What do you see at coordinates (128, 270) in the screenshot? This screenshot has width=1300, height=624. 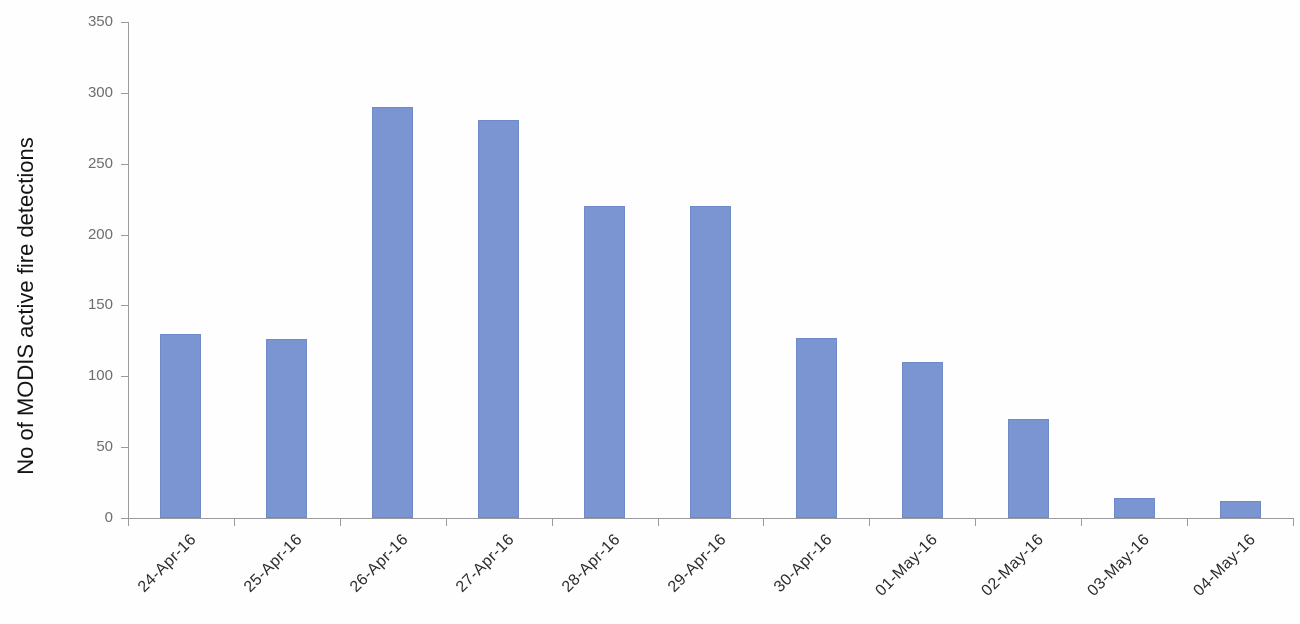 I see `y-axis-line` at bounding box center [128, 270].